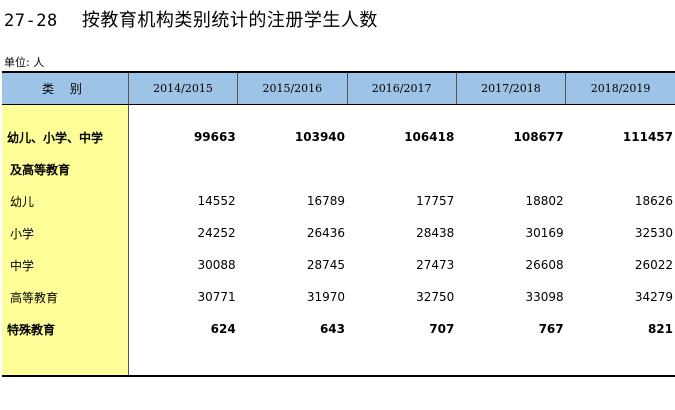 The image size is (675, 410). Describe the element at coordinates (65, 329) in the screenshot. I see `row-label: 特殊教育` at that location.